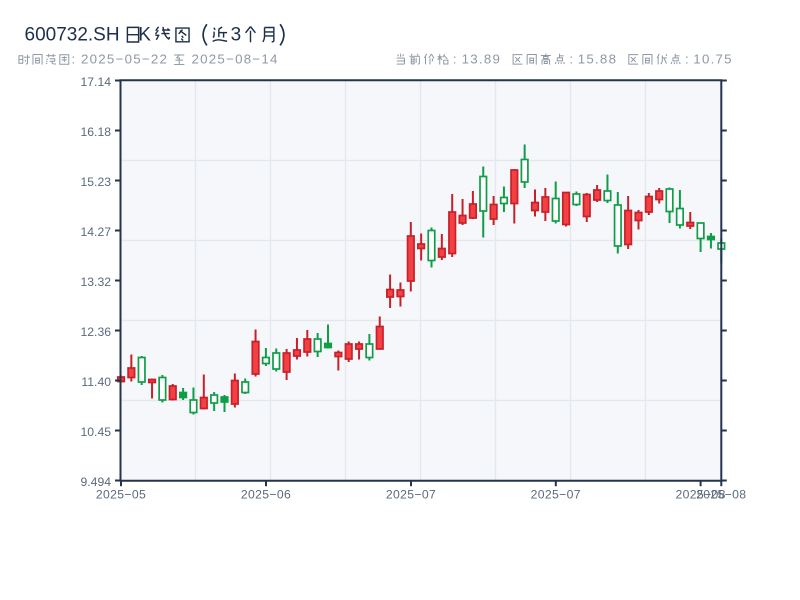  Describe the element at coordinates (96, 482) in the screenshot. I see `svg-text: 9.494` at that location.